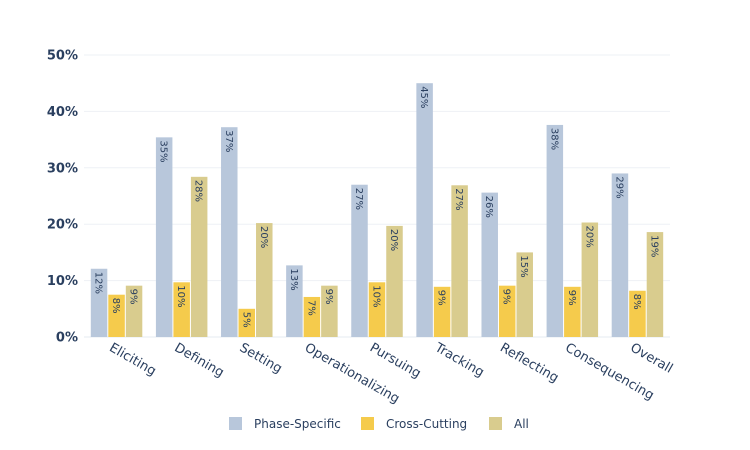  Describe the element at coordinates (199, 256) in the screenshot. I see `bar-all-defining` at that location.